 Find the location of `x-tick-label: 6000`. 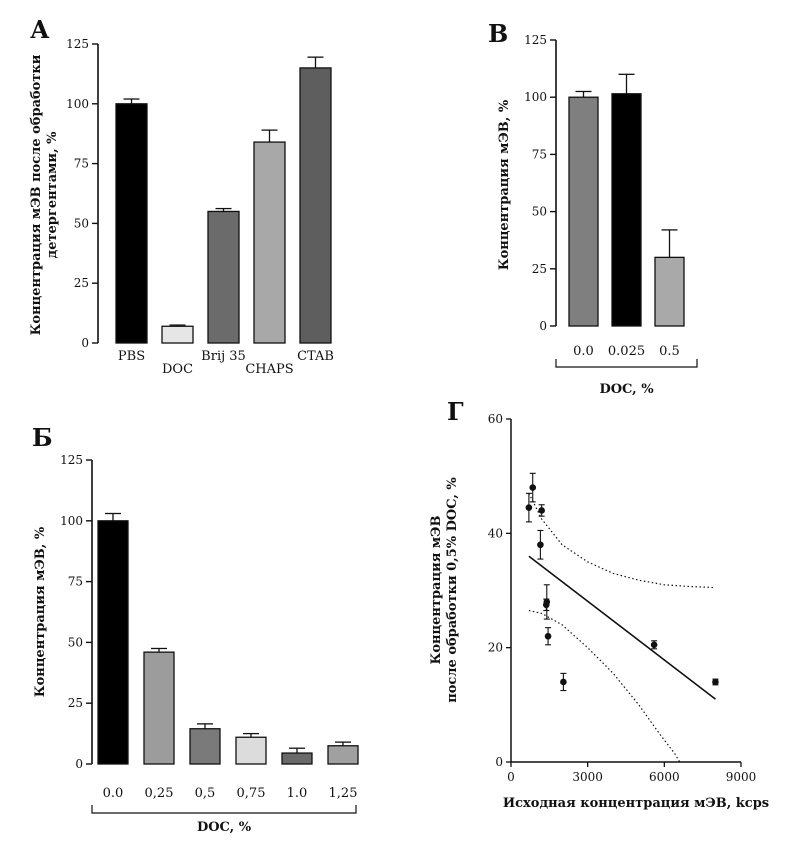

x-tick-label: 6000 is located at coordinates (664, 777).